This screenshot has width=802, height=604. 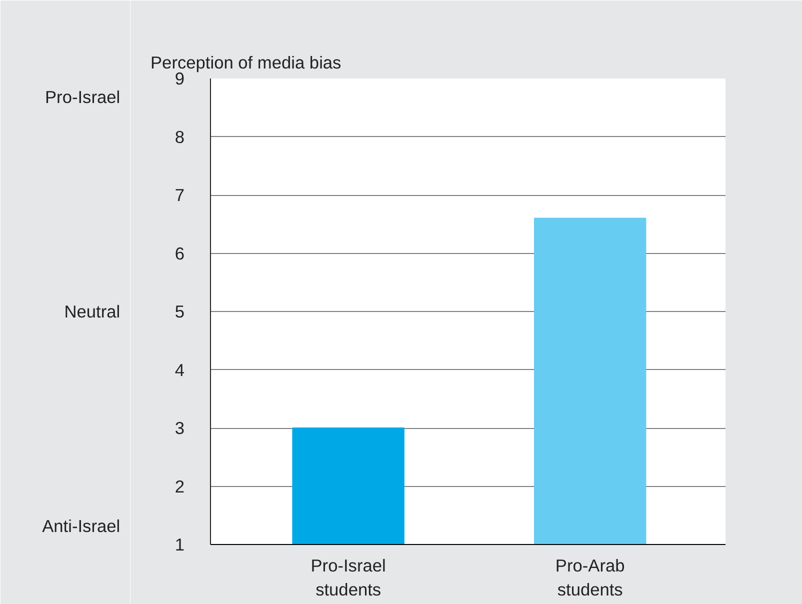 I want to click on y-tick-label: 2, so click(x=179, y=486).